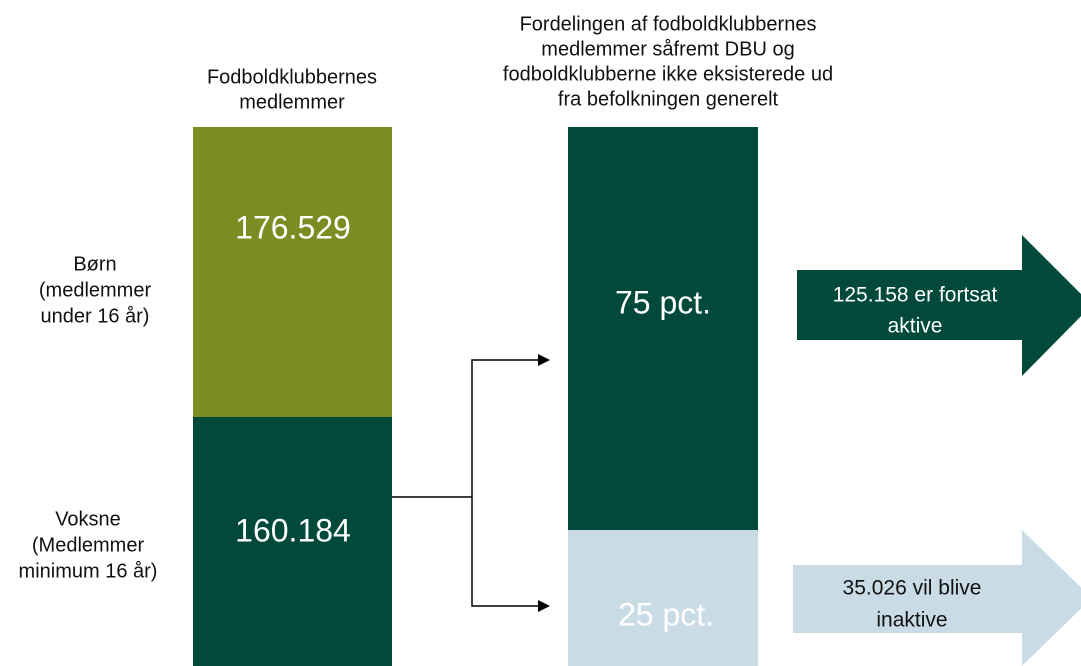  Describe the element at coordinates (94, 264) in the screenshot. I see `row-label: Børn` at that location.